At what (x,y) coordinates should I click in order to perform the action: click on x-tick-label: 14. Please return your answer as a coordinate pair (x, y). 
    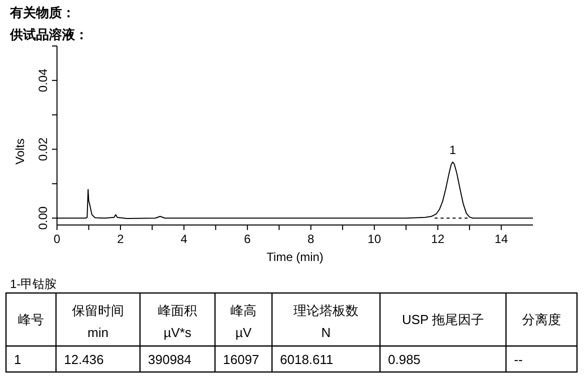
    Looking at the image, I should click on (501, 239).